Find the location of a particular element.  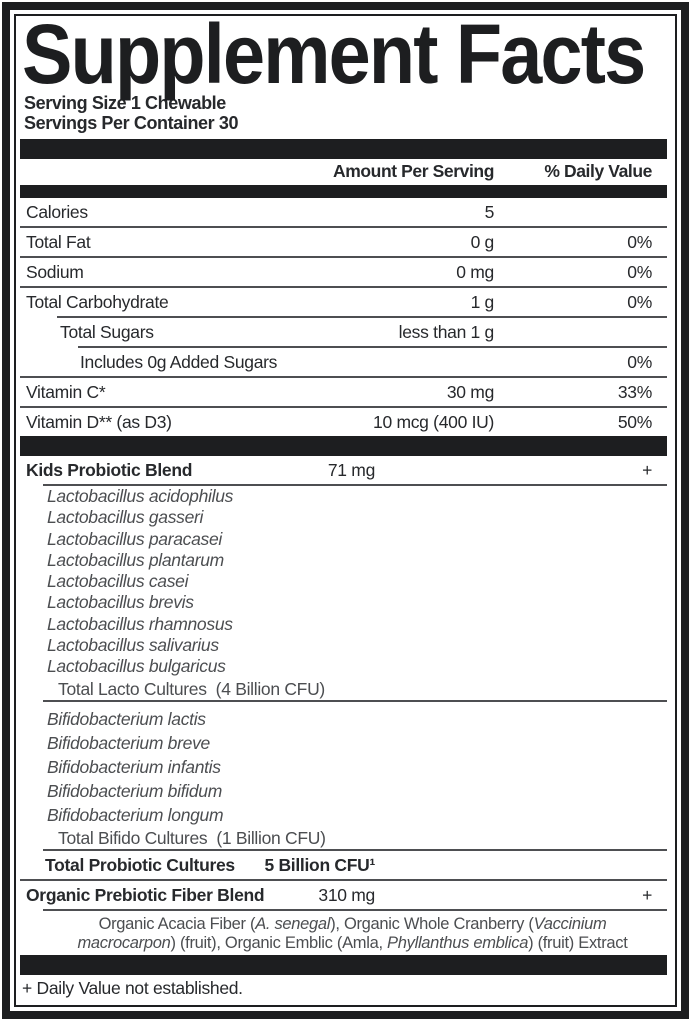

amount-value: 71 mg is located at coordinates (351, 470).